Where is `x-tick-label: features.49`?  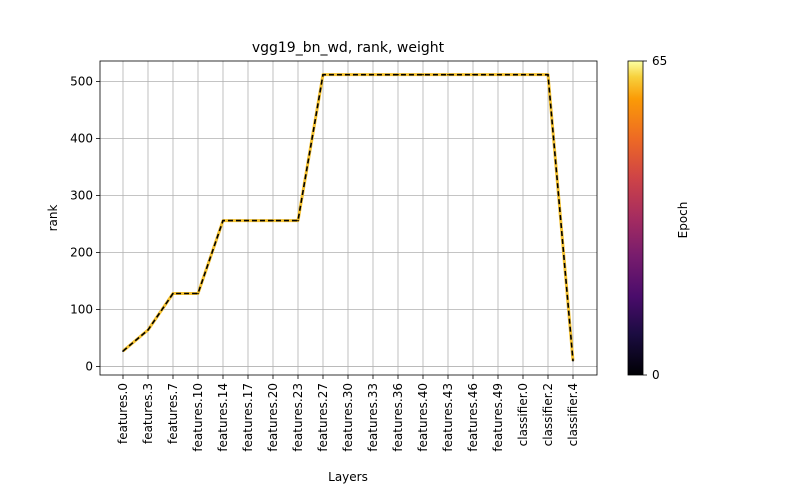 x-tick-label: features.49 is located at coordinates (498, 417).